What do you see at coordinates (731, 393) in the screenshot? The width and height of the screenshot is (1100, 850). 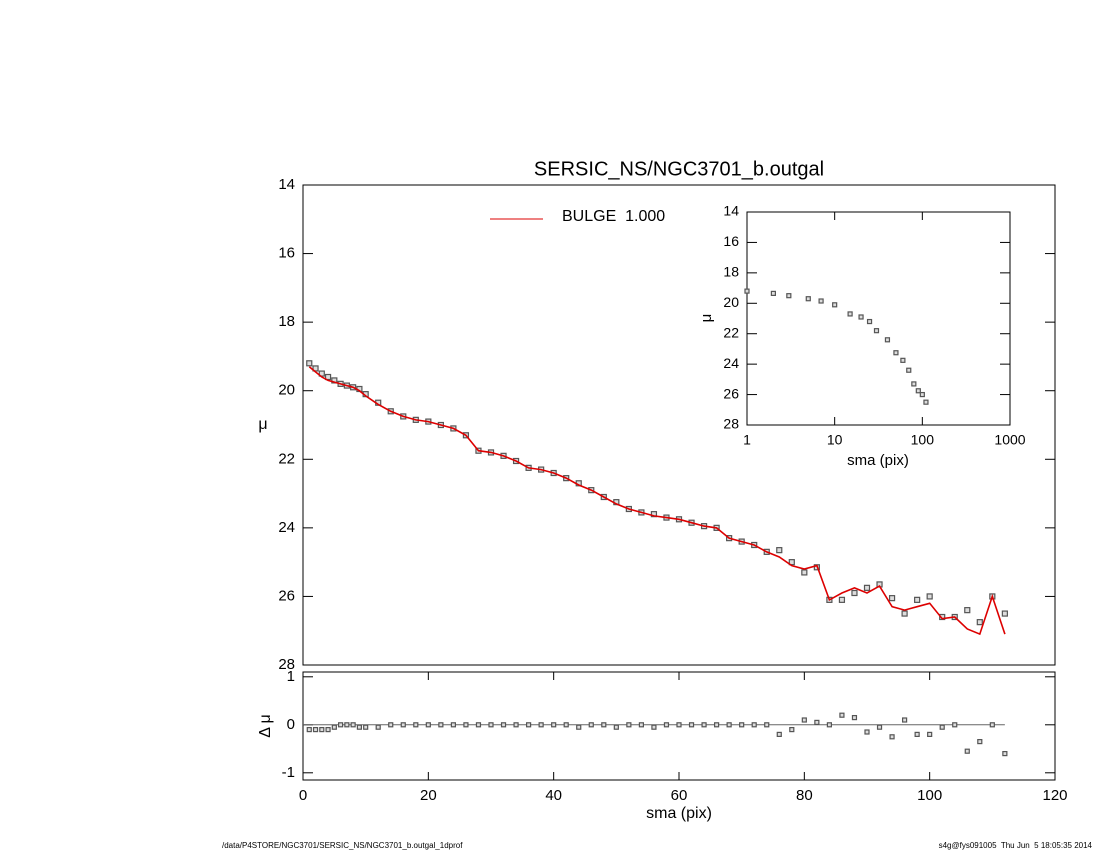 I see `y-tick-label: 26` at bounding box center [731, 393].